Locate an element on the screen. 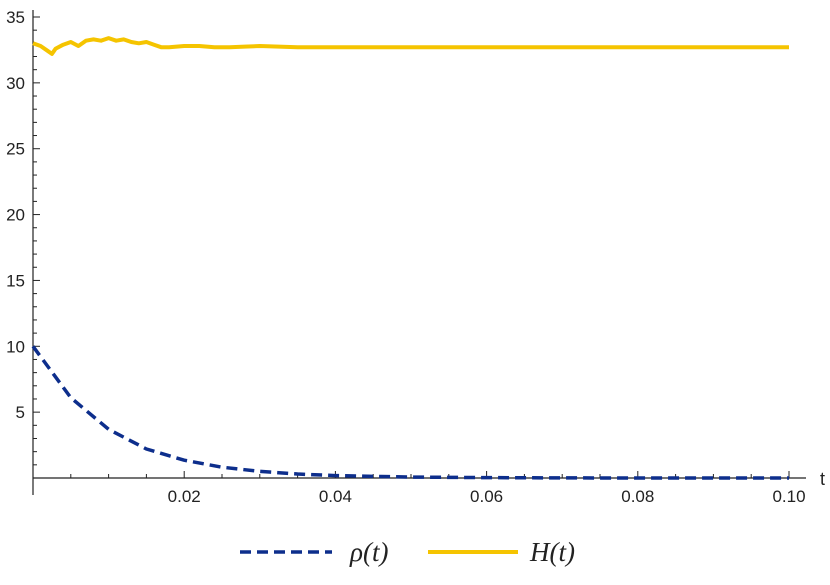  y-tick-label: 35 is located at coordinates (15, 17).